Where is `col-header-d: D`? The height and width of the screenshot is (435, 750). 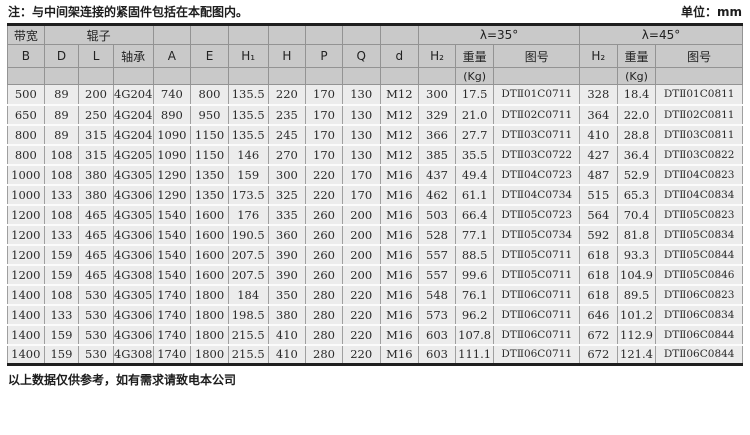
col-header-d: D is located at coordinates (61, 56).